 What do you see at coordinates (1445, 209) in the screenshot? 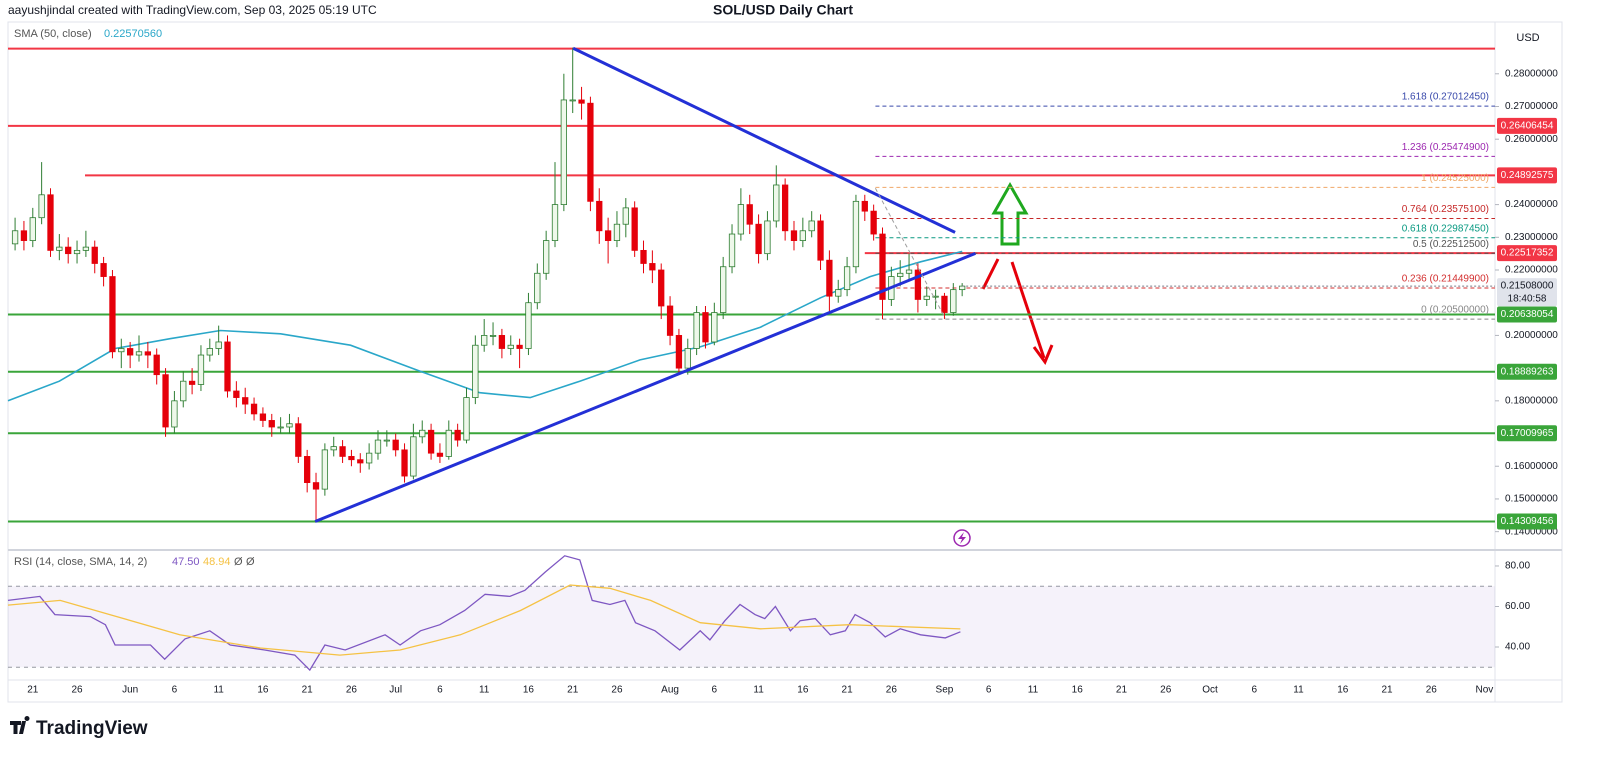
I see `fib-label: 0.764 (0.23575100)` at bounding box center [1445, 209].